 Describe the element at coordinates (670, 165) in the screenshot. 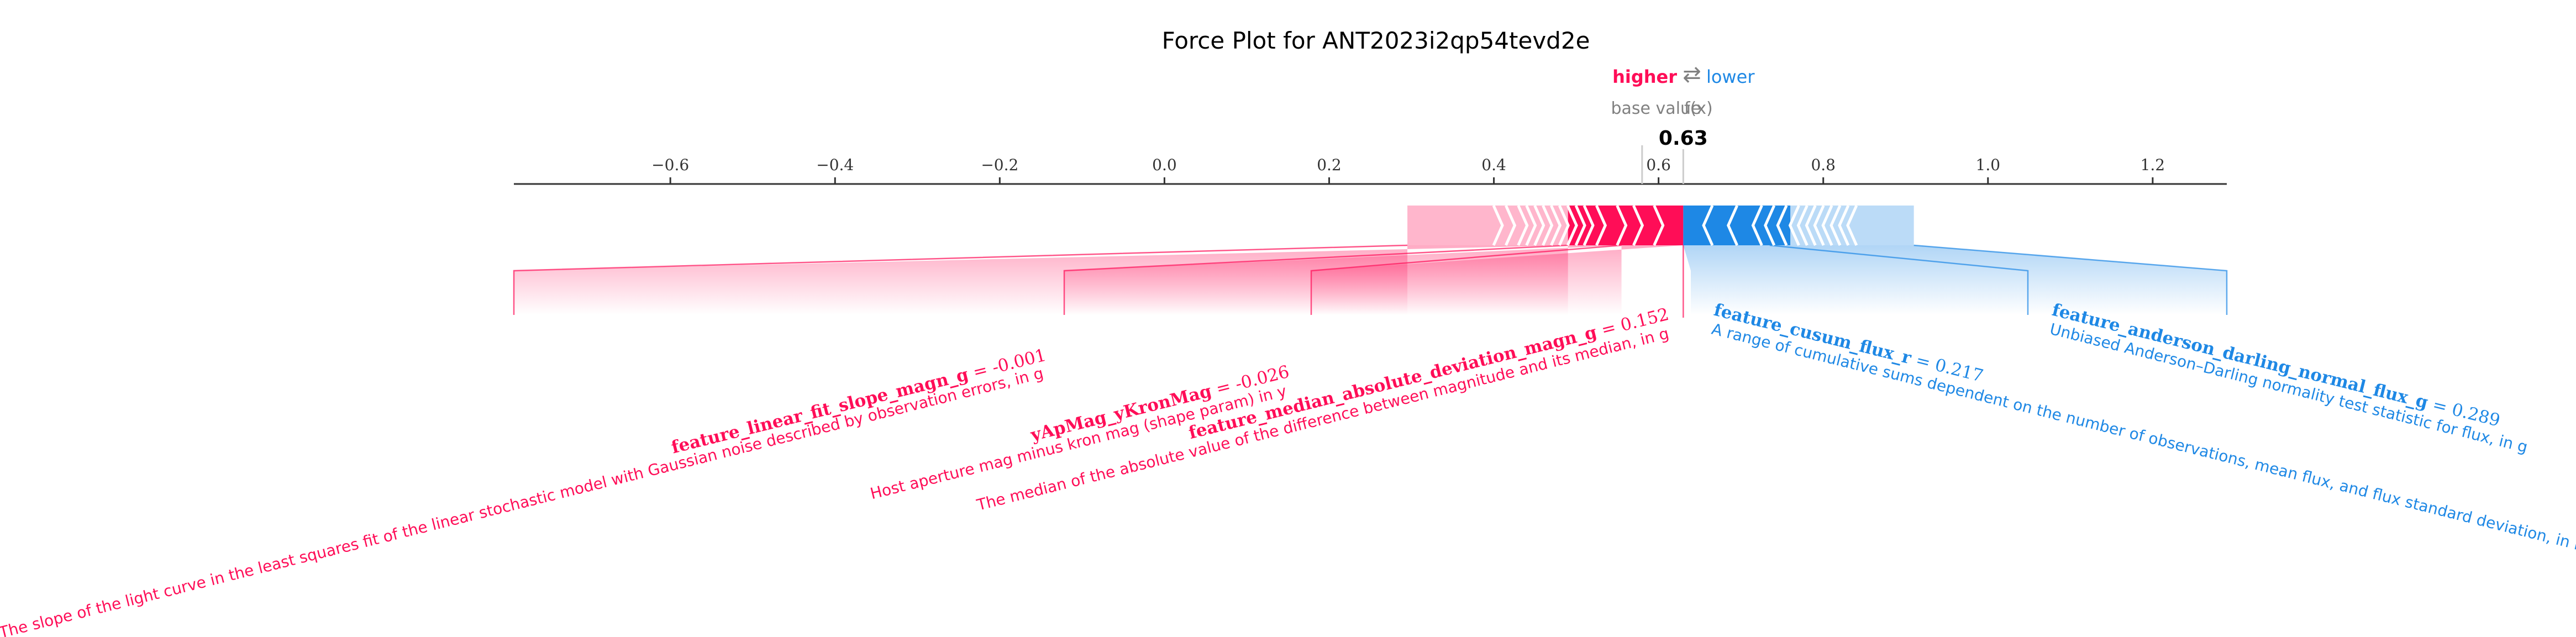

I see `tick-label: −0.6` at that location.